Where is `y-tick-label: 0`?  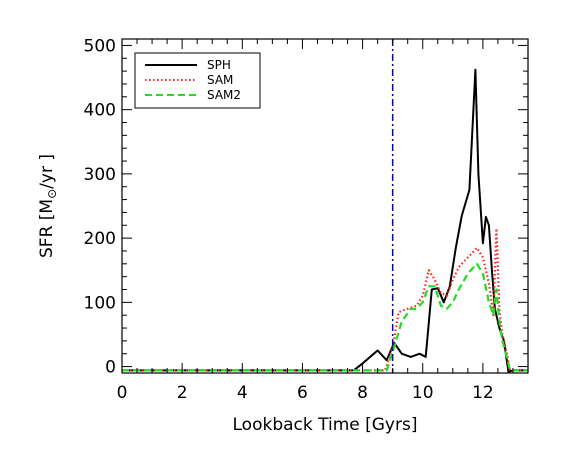 y-tick-label: 0 is located at coordinates (110, 368).